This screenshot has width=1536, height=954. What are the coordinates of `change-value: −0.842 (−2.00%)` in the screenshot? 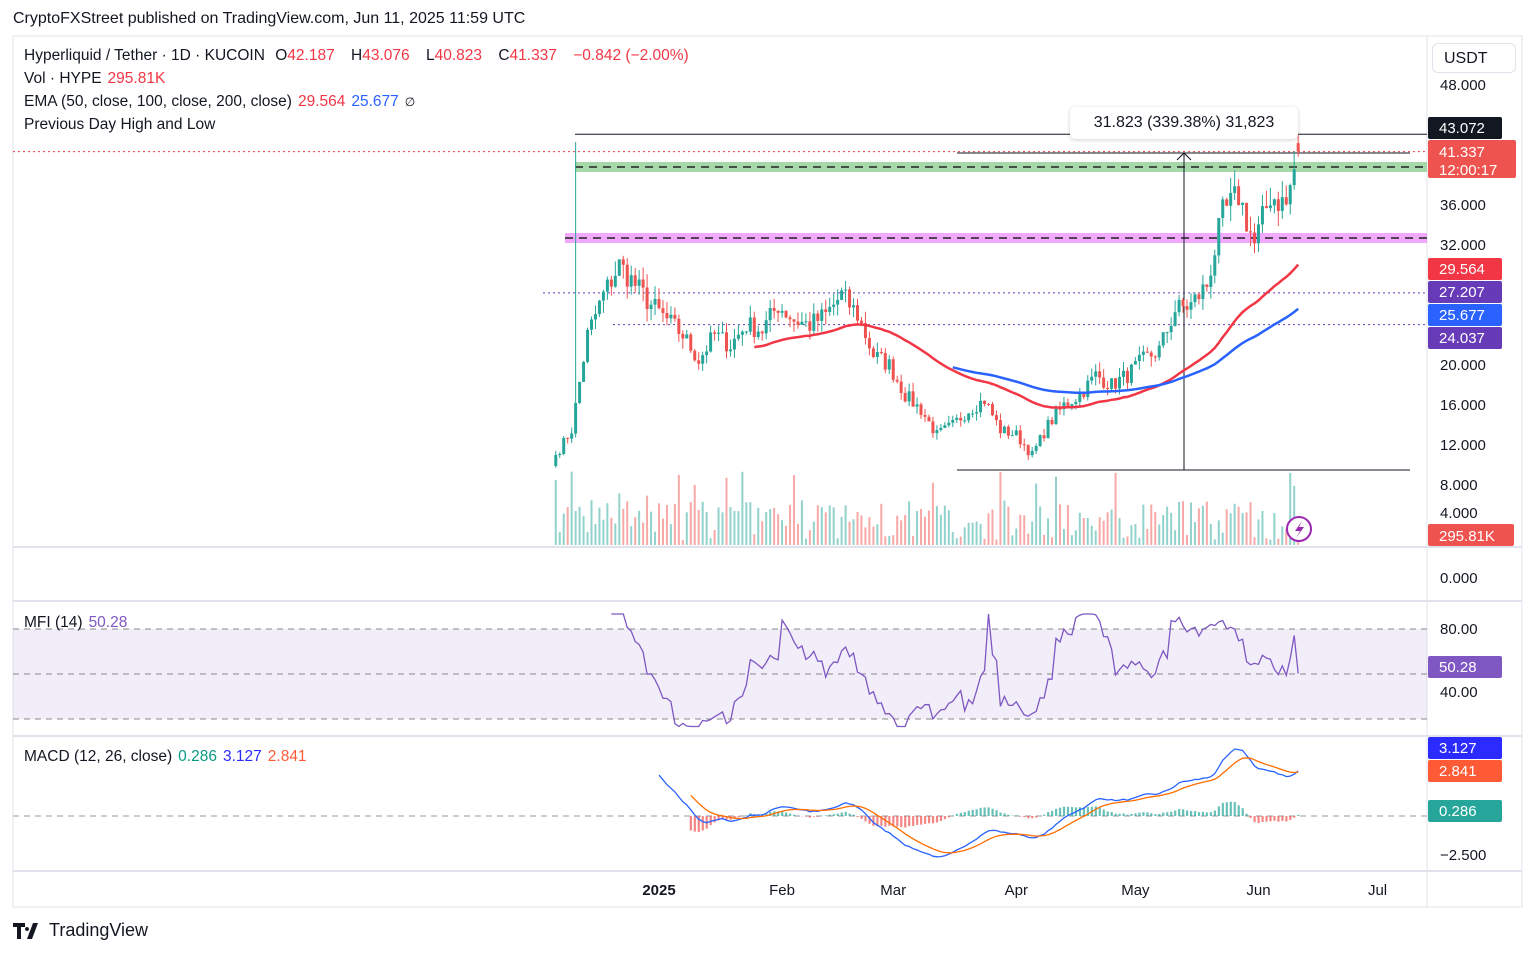 It's located at (631, 55).